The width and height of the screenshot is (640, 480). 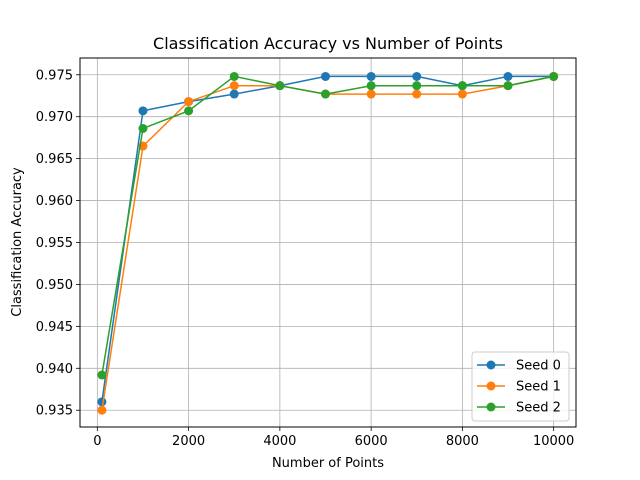 What do you see at coordinates (54, 75) in the screenshot?
I see `y-tick-label: 0.975` at bounding box center [54, 75].